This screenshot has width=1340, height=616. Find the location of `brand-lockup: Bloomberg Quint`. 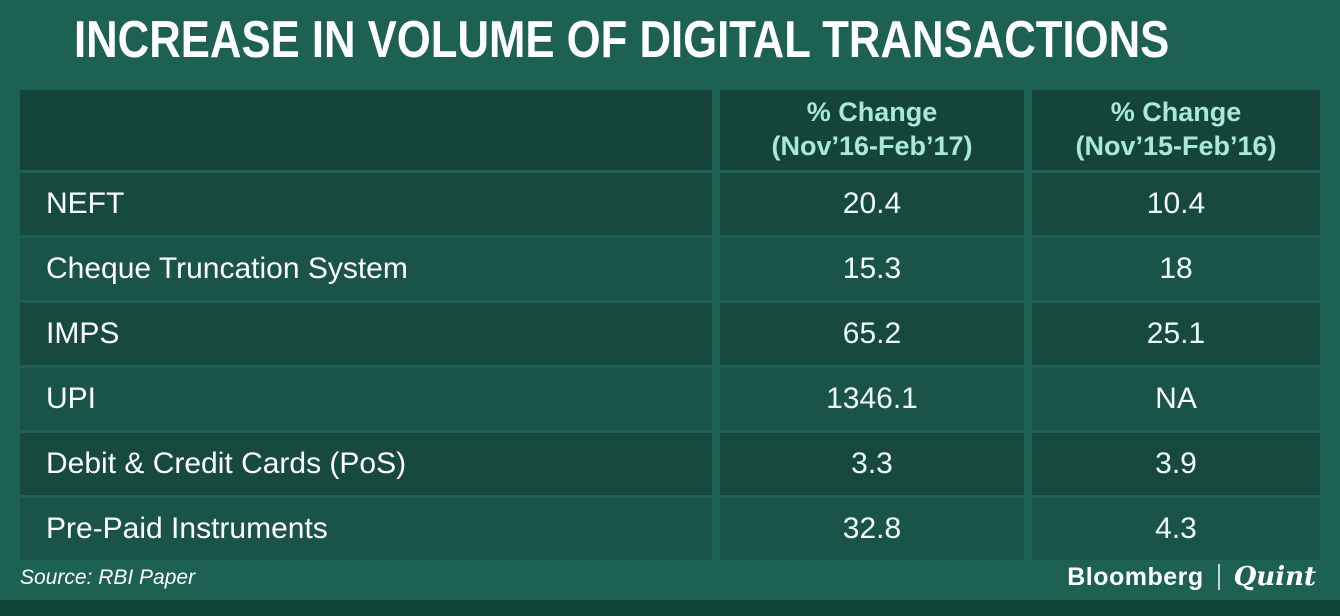

brand-lockup: Bloomberg Quint is located at coordinates (1191, 577).